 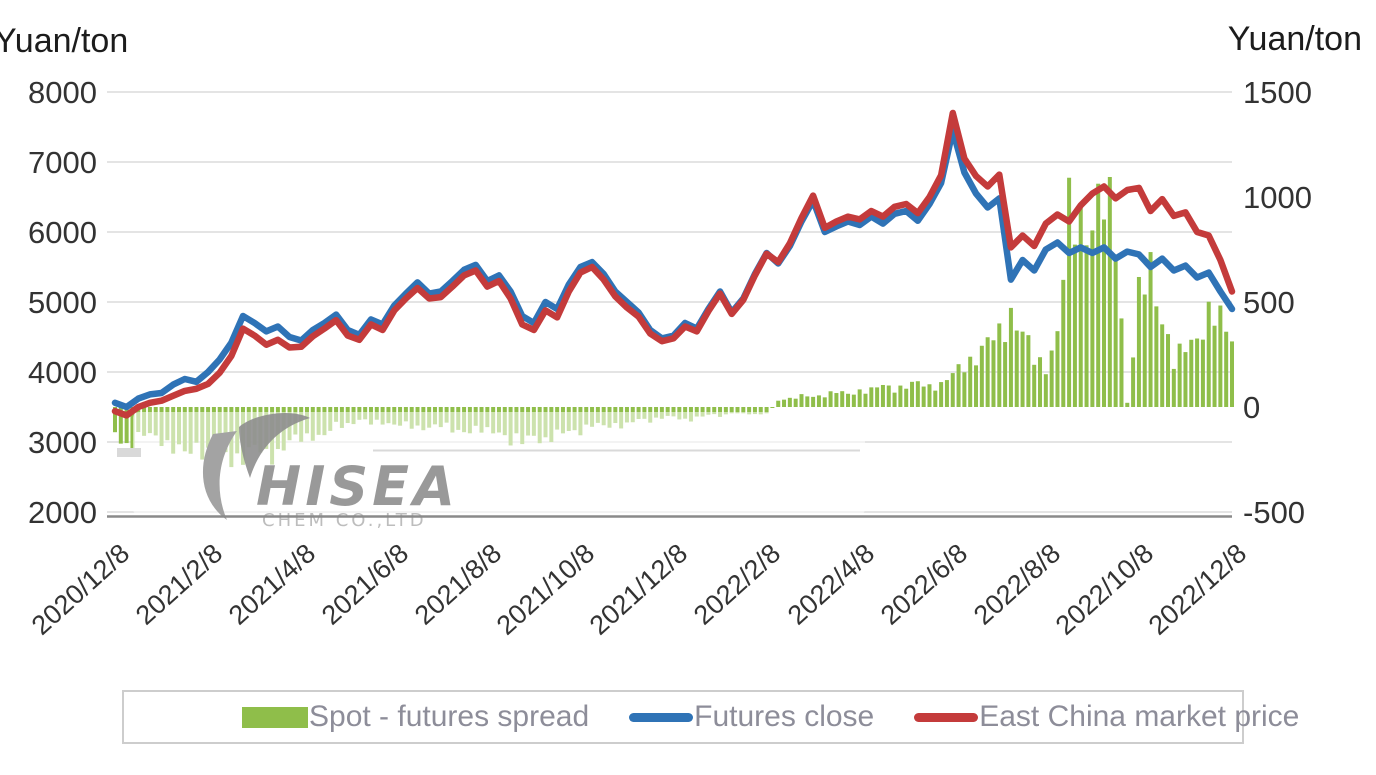 What do you see at coordinates (1277, 92) in the screenshot?
I see `right-axis-tick-label: 1500` at bounding box center [1277, 92].